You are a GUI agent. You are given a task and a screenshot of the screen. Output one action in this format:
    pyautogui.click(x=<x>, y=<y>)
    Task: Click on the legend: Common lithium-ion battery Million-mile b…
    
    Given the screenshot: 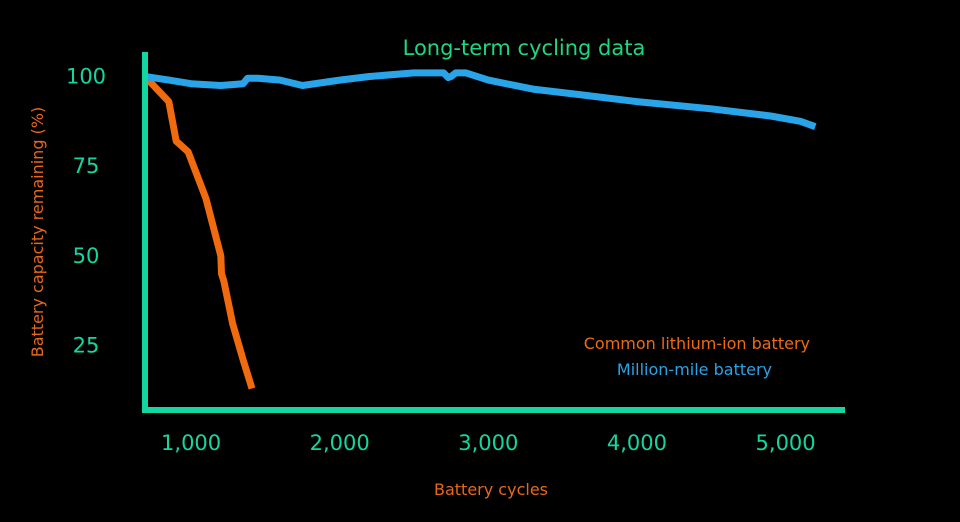 What is the action you would take?
    pyautogui.click(x=697, y=356)
    